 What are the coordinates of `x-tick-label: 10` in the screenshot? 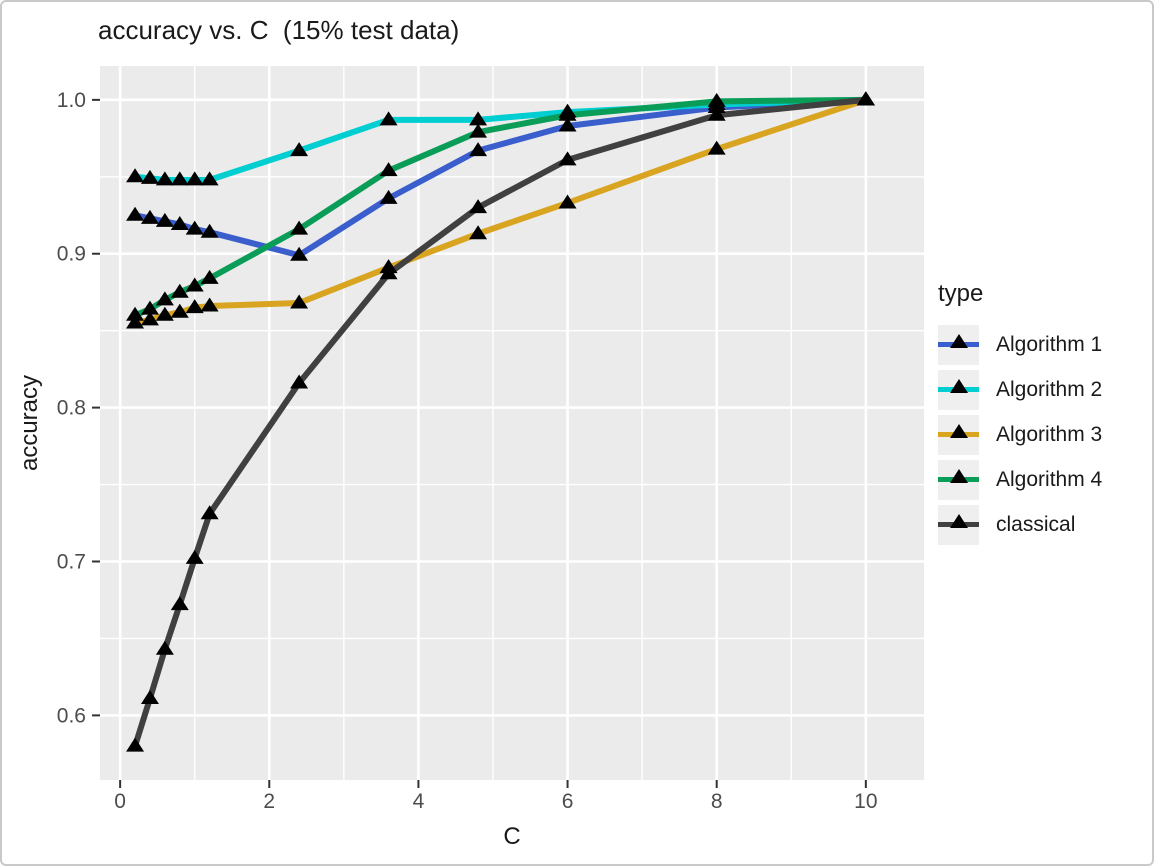 It's located at (865, 801).